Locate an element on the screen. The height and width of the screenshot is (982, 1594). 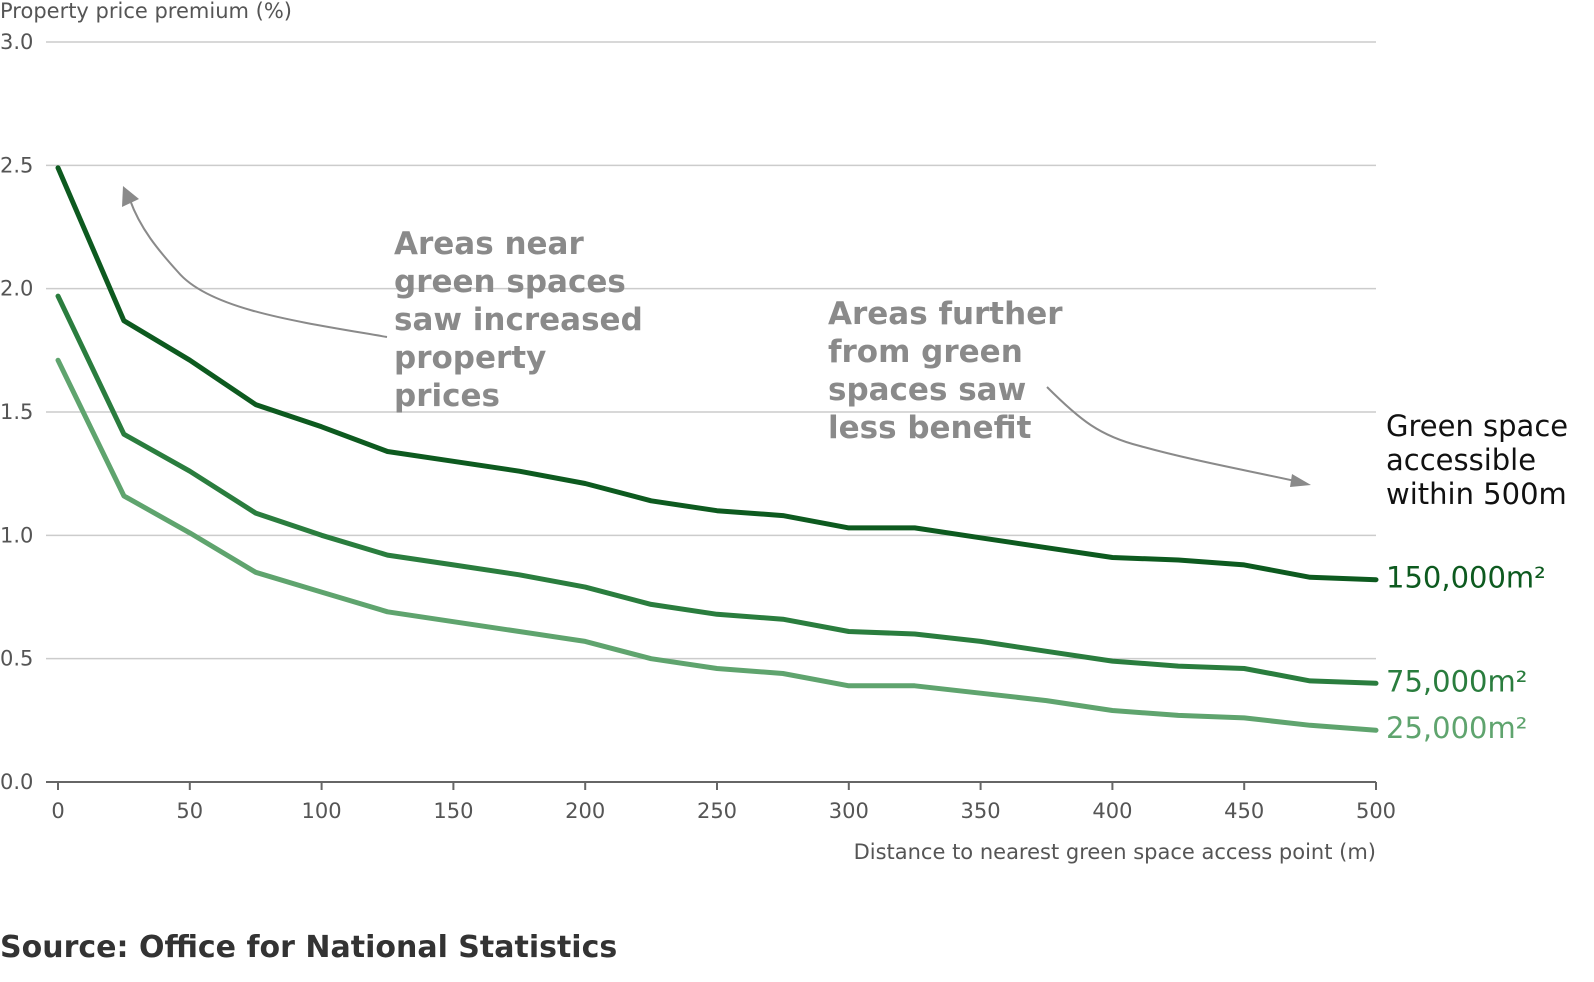
x-axis: 0 50 100 150 200 250 300 350 400 450 500 is located at coordinates (721, 802).